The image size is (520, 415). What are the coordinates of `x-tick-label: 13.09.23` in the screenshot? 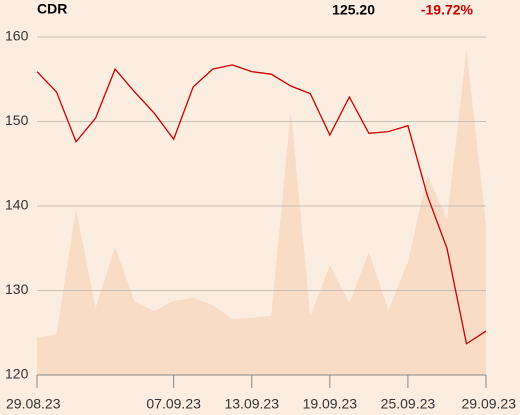 It's located at (251, 404).